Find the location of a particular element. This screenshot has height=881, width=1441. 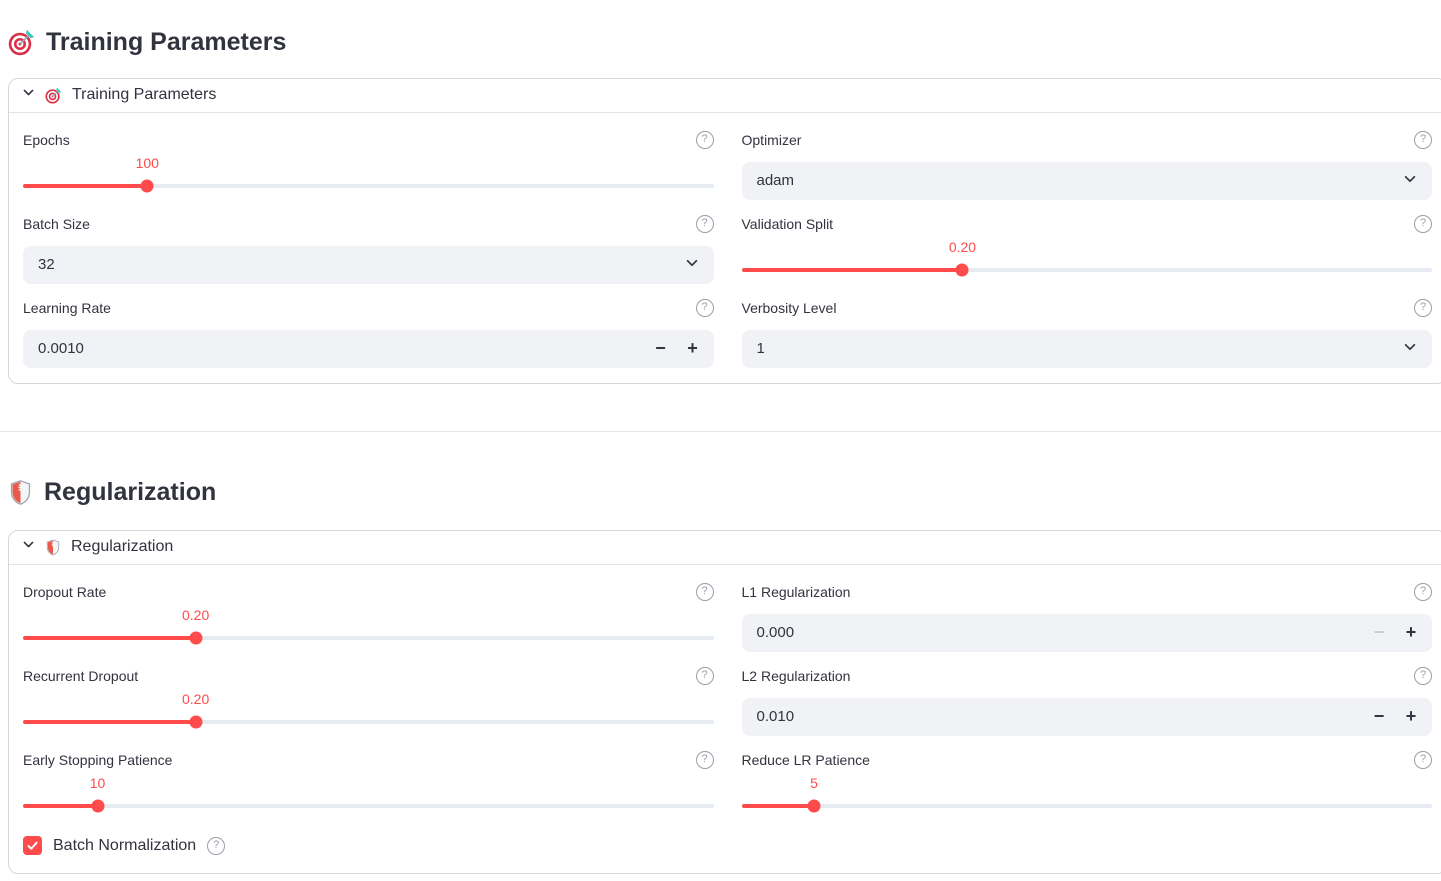

page-title-text: Training Parameters is located at coordinates (166, 42).